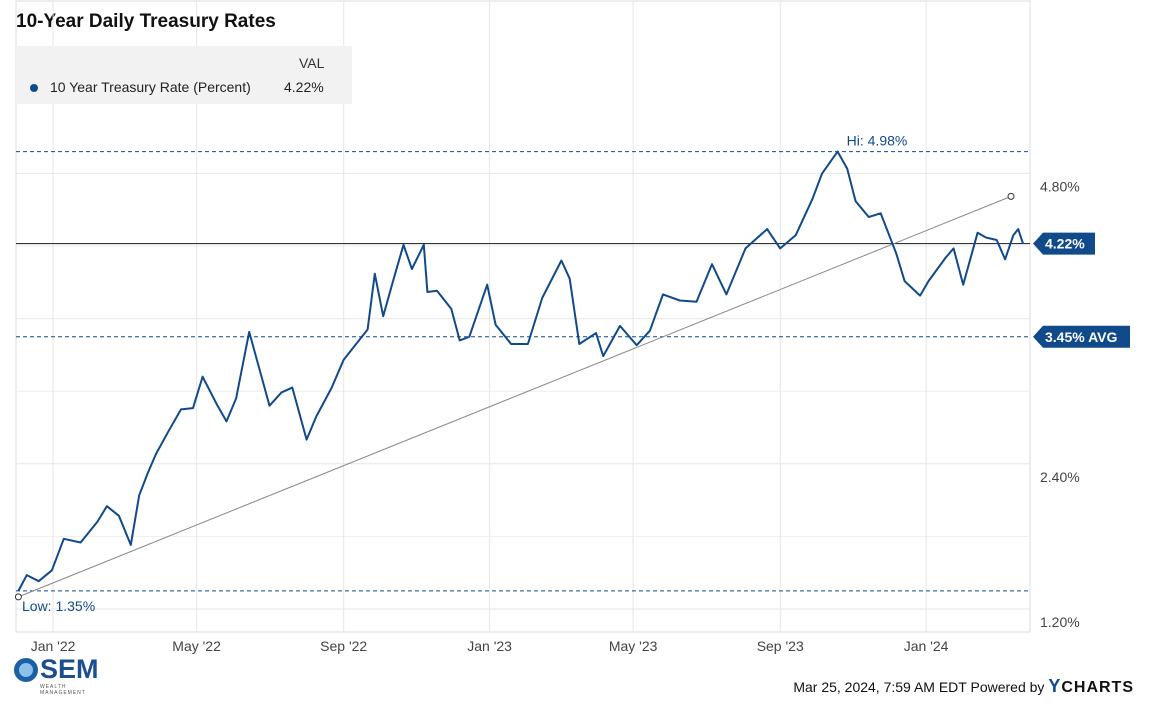 The height and width of the screenshot is (704, 1166). I want to click on y-tick-label: 2.40%, so click(1060, 477).